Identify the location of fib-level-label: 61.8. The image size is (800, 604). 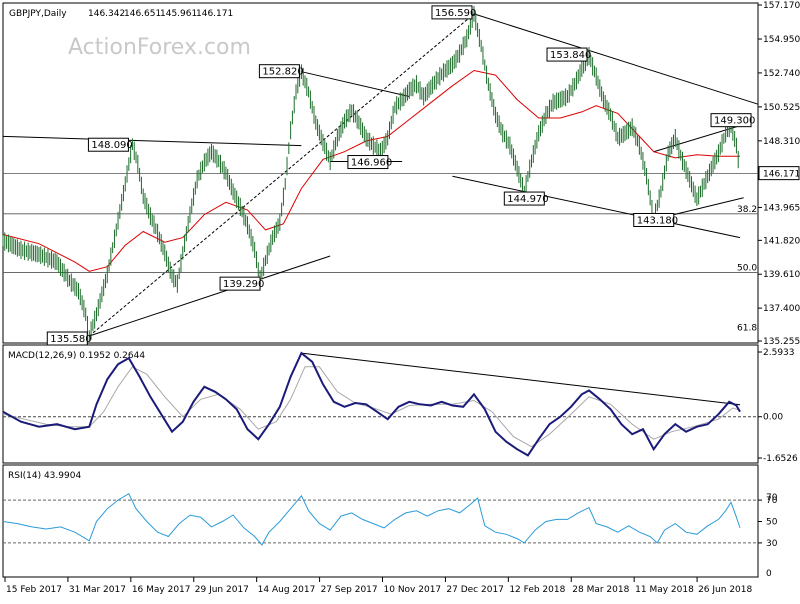
(747, 329).